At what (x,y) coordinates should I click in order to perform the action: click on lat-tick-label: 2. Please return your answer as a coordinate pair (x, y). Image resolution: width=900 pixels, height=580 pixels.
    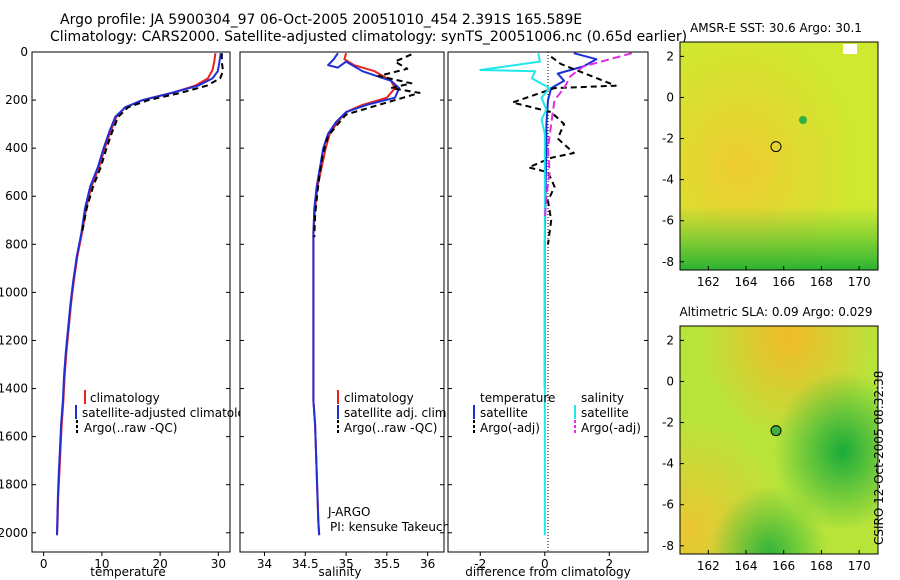
    Looking at the image, I should click on (670, 56).